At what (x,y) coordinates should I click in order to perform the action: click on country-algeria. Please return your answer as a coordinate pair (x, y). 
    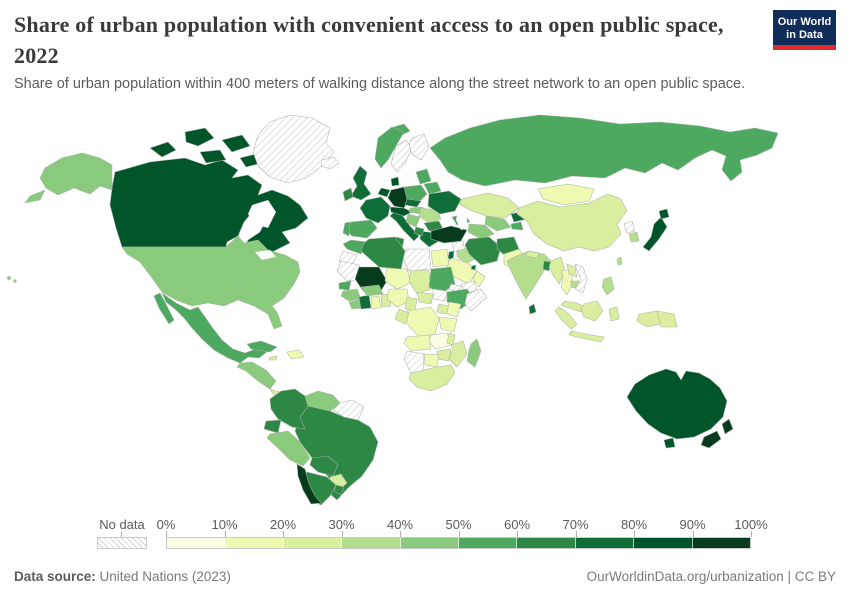
    Looking at the image, I should click on (383, 253).